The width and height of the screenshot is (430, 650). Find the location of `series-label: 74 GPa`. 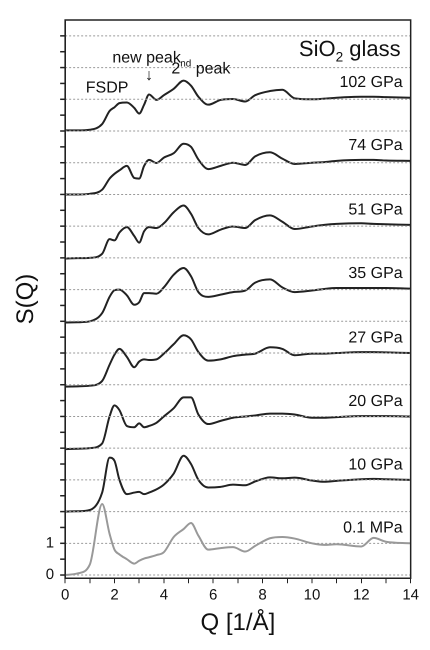

series-label: 74 GPa is located at coordinates (375, 145).